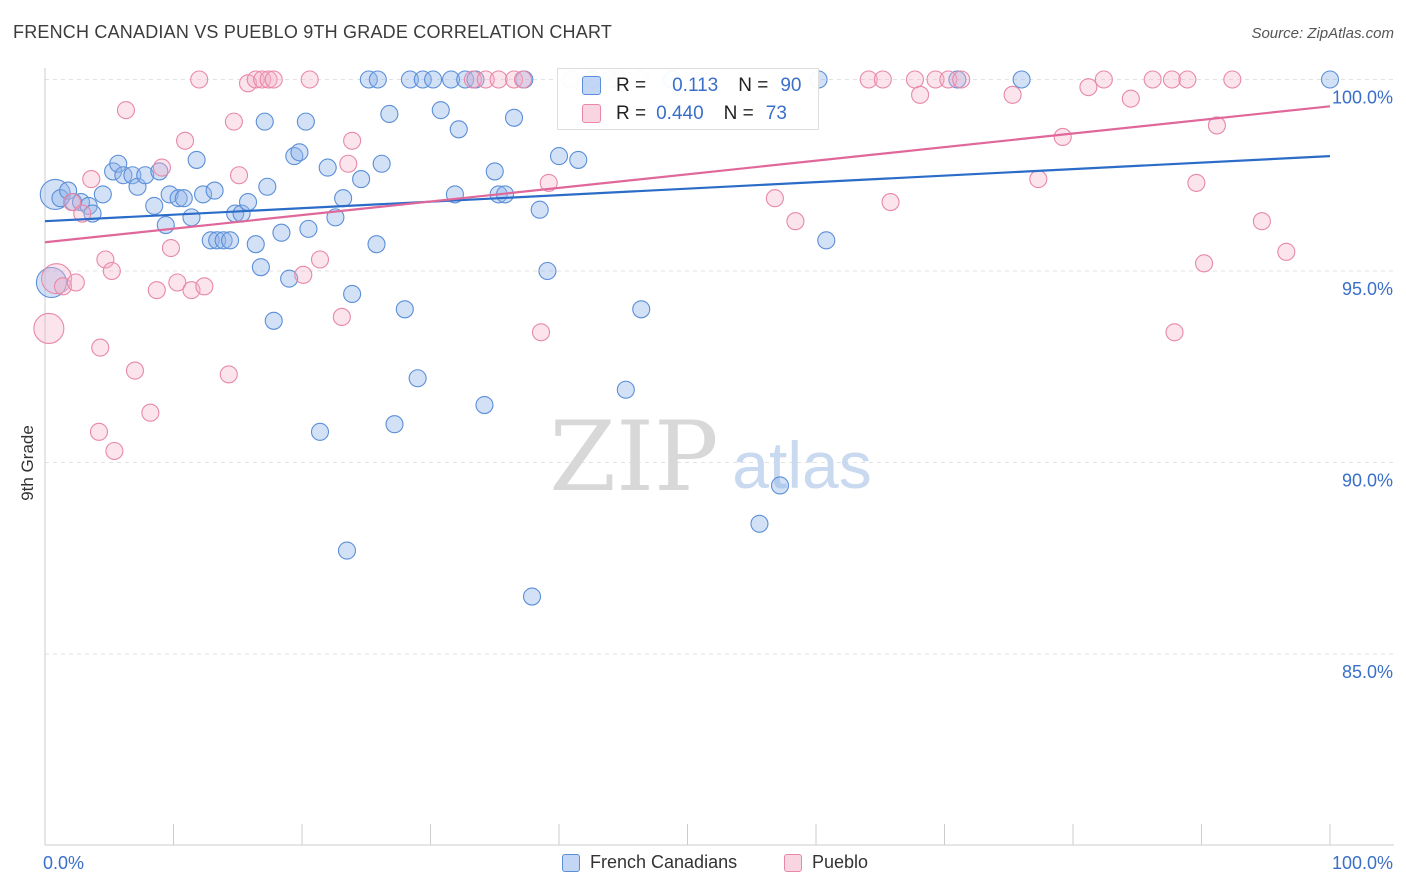  What do you see at coordinates (684, 114) in the screenshot?
I see `stats-row-pueblo: R = 0.440 N = 73` at bounding box center [684, 114].